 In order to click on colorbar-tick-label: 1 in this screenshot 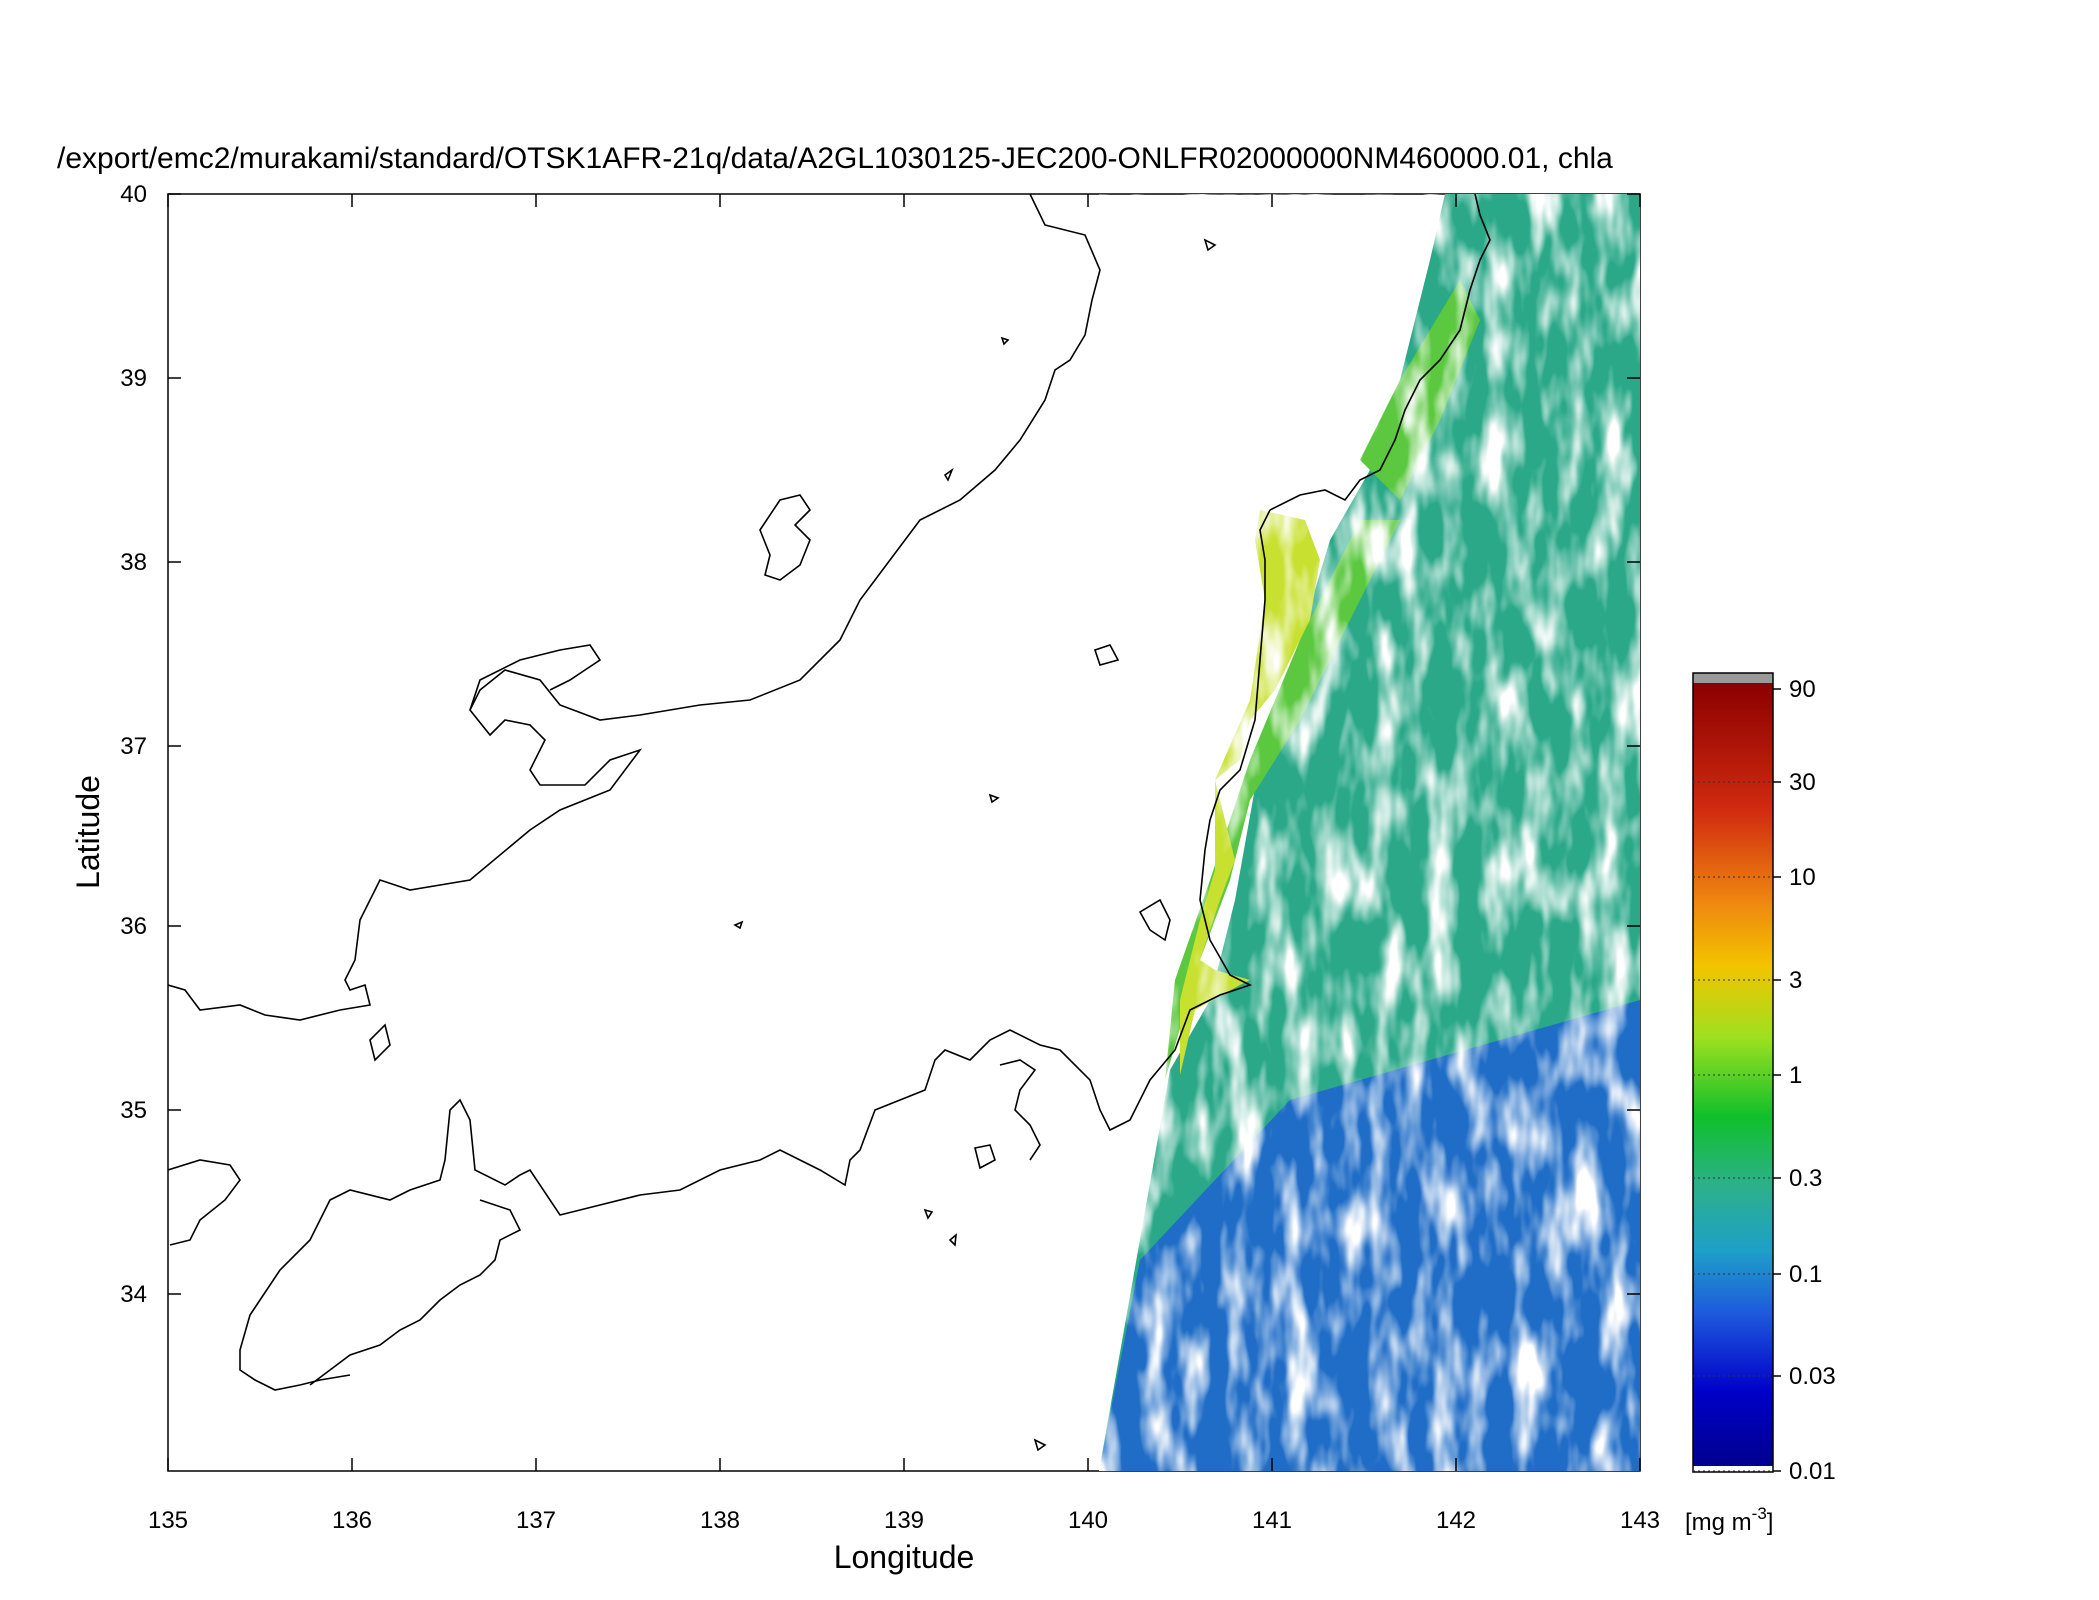, I will do `click(1795, 1075)`.